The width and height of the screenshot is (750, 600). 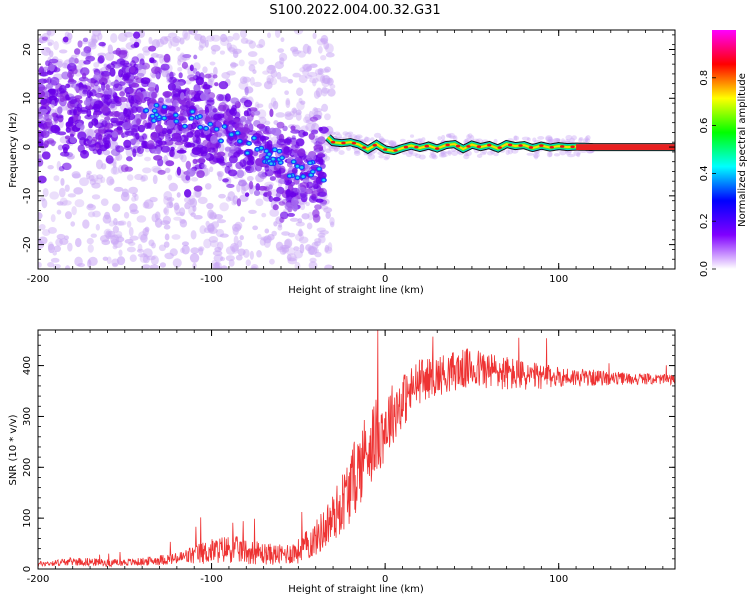 I want to click on spectrogram-x-tick-label: 0, so click(x=385, y=279).